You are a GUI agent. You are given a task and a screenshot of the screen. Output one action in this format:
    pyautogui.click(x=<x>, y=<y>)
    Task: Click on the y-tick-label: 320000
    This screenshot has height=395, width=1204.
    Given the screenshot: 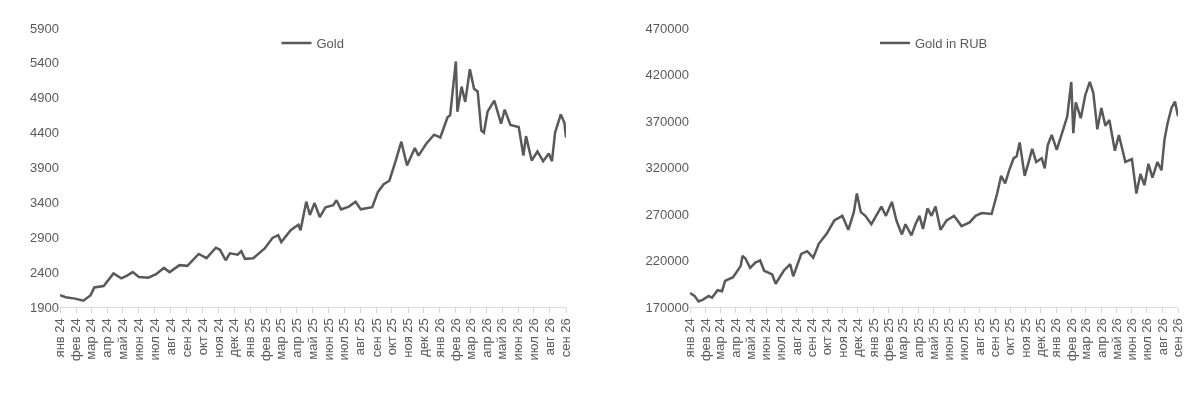 What is the action you would take?
    pyautogui.click(x=667, y=168)
    